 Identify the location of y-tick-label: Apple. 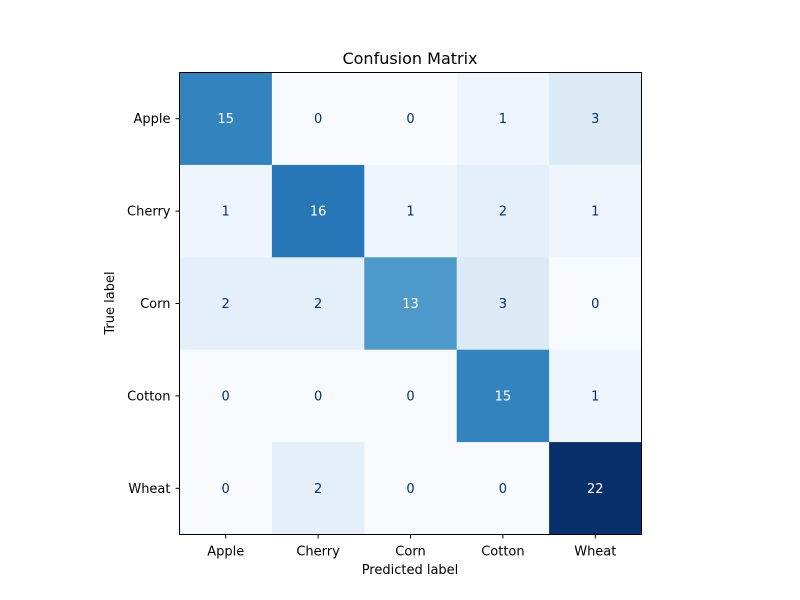
(151, 119).